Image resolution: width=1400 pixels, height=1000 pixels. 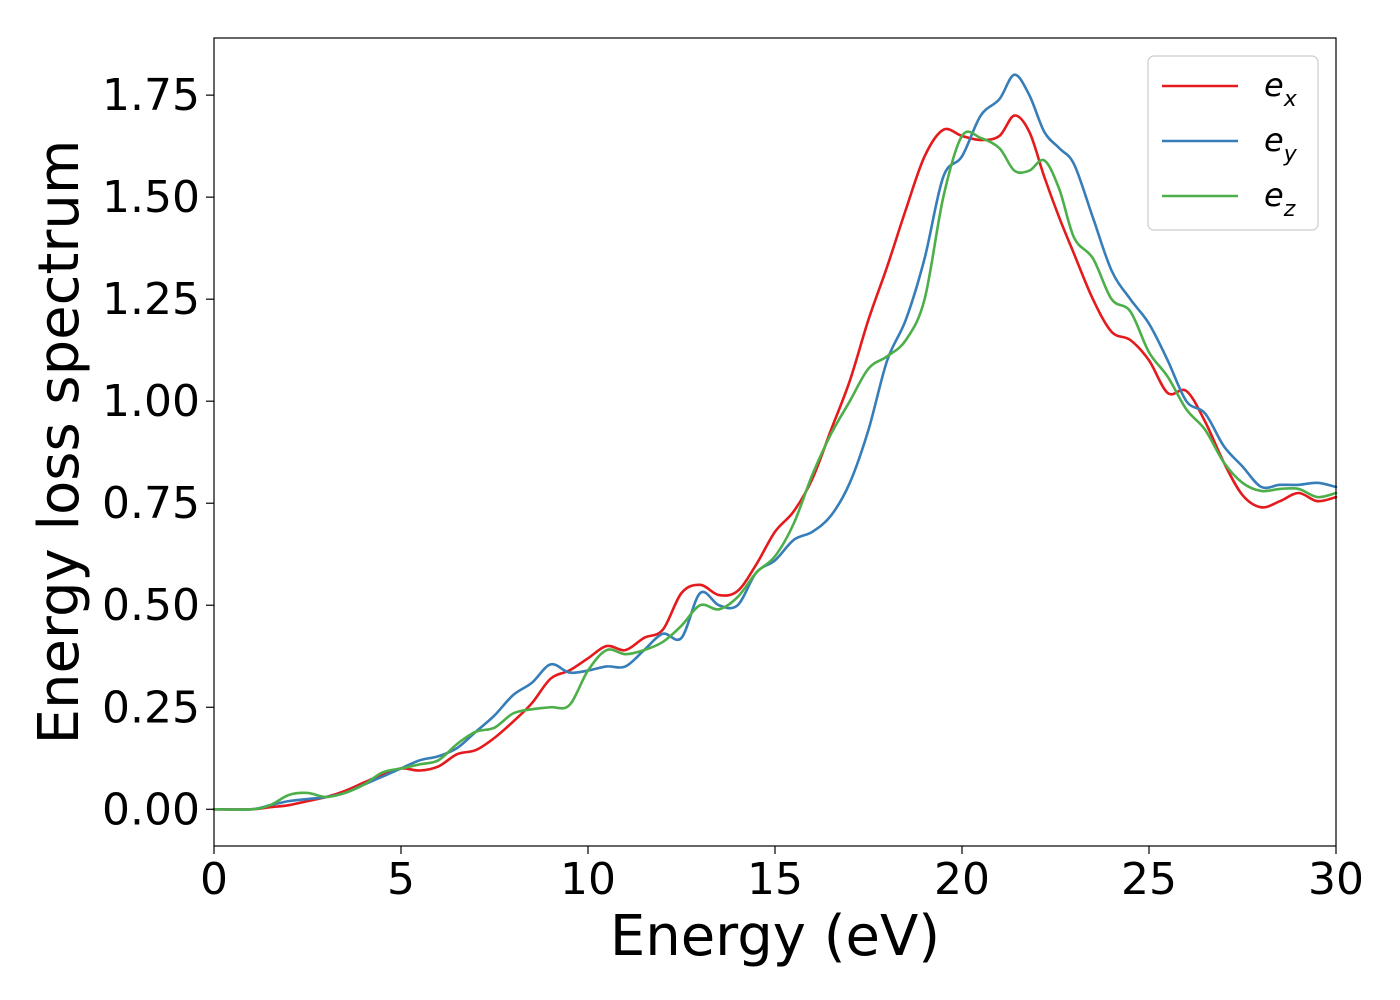 I want to click on x-axis: 0 5 10 15 20 25 30, so click(x=782, y=875).